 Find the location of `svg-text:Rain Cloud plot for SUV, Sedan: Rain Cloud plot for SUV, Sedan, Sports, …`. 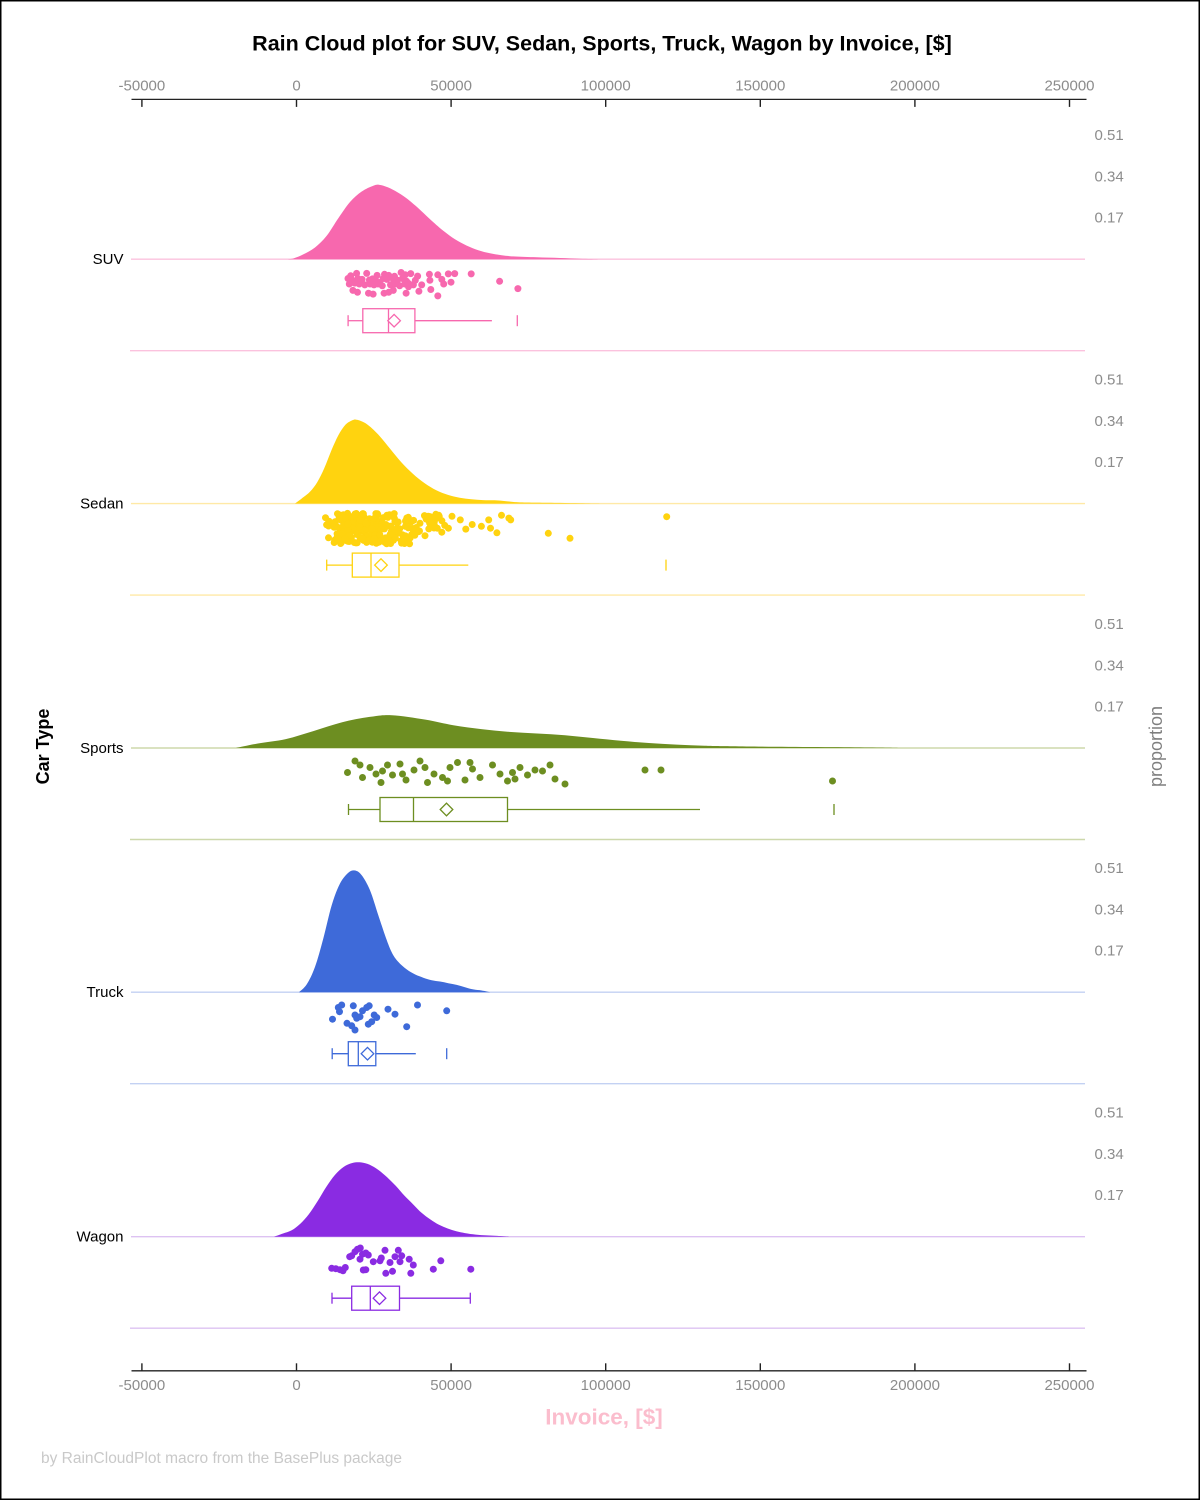

svg-text:Rain Cloud plot for SUV, Sedan: Rain Cloud plot for SUV, Sedan, Sports, … is located at coordinates (602, 44).